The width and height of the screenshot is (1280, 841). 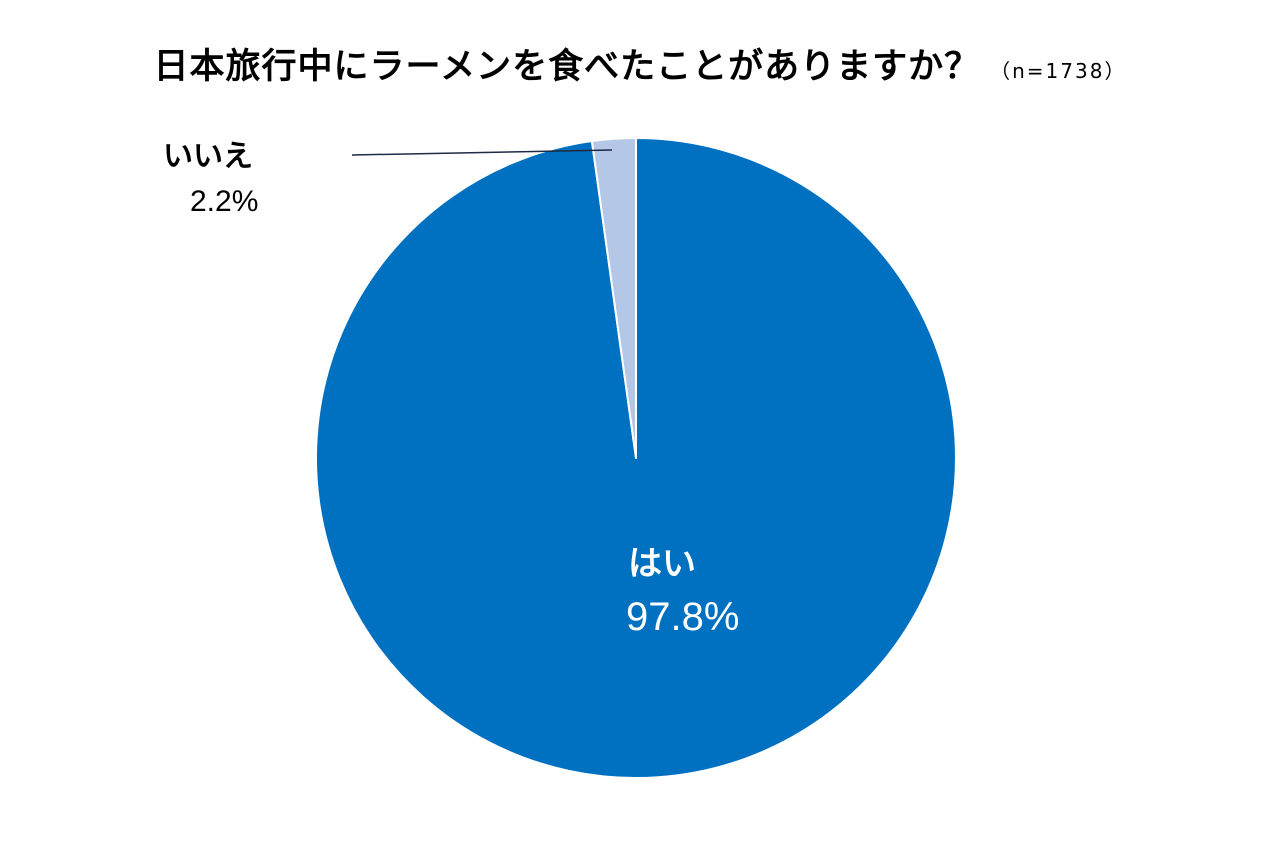 What do you see at coordinates (1058, 71) in the screenshot?
I see `sample-size-label: （n=1738）` at bounding box center [1058, 71].